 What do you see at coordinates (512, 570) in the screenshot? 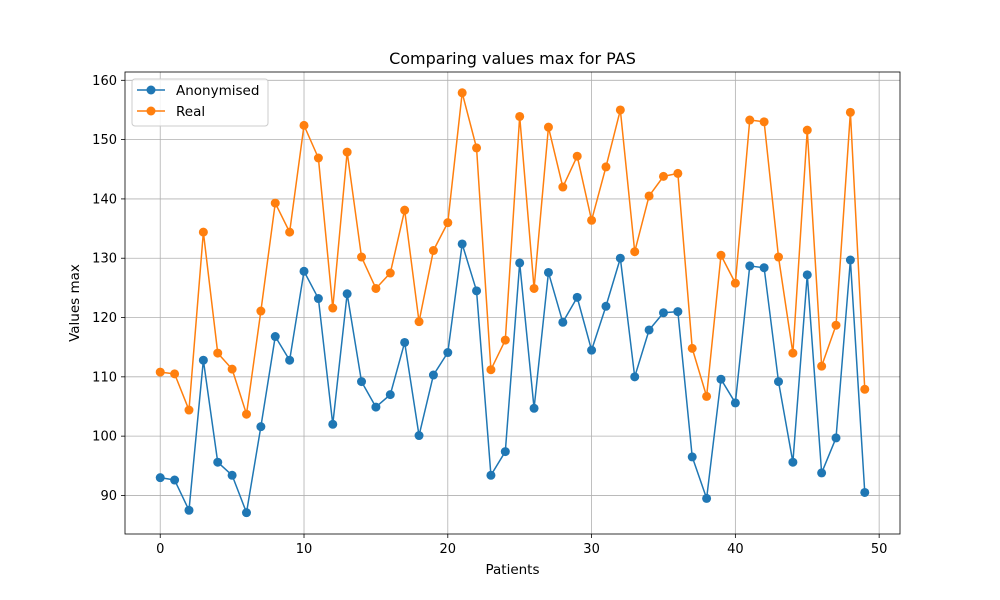
I see `x-axis-label: Patients` at bounding box center [512, 570].